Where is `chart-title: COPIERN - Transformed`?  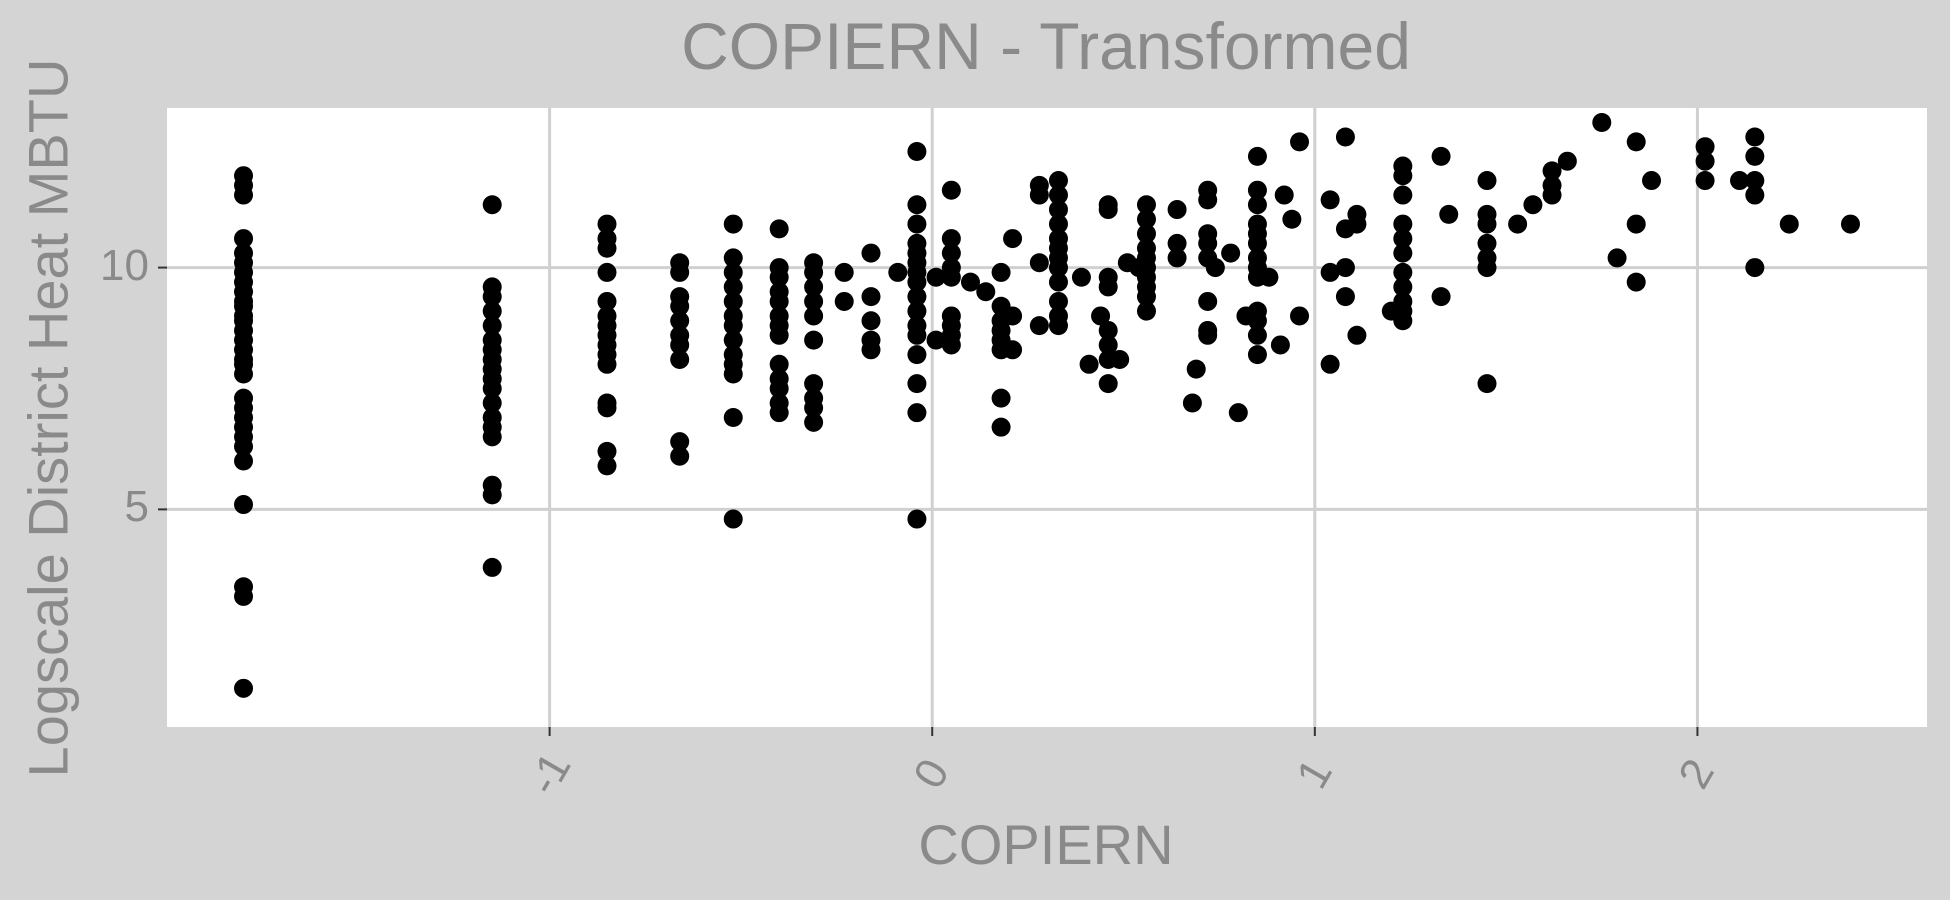 chart-title: COPIERN - Transformed is located at coordinates (1046, 46).